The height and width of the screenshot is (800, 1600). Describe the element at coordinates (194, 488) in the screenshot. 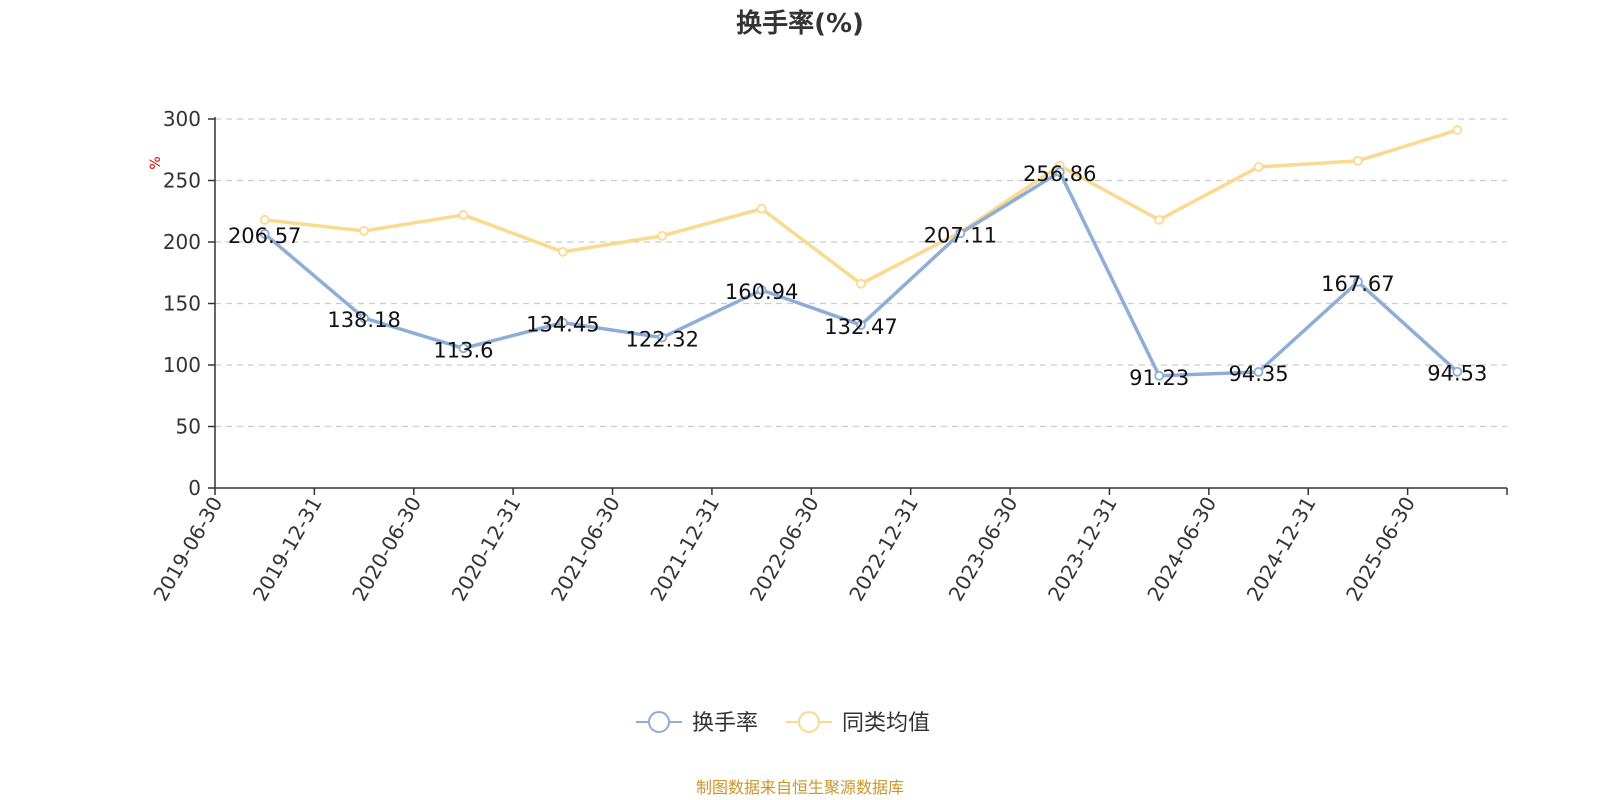

I see `y-tick-label: 0` at that location.